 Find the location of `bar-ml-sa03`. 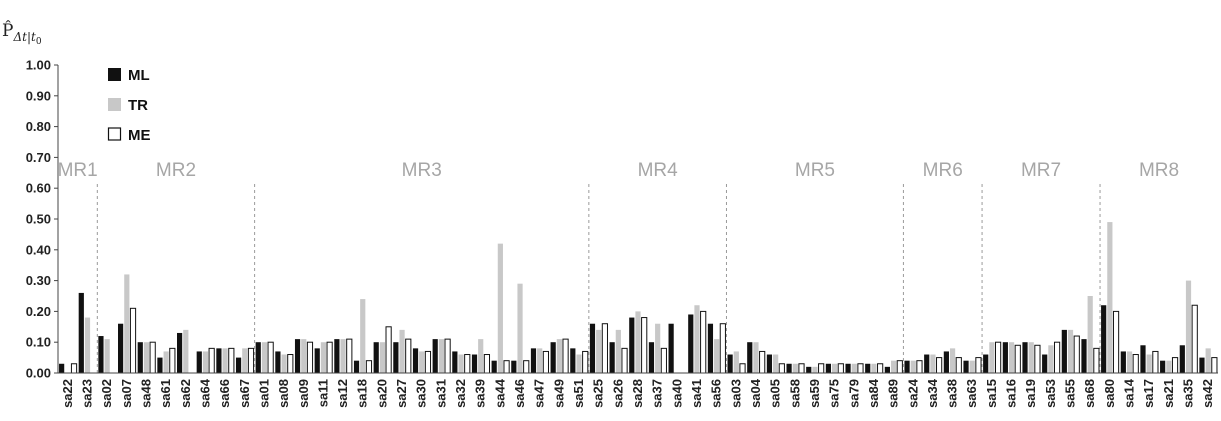

bar-ml-sa03 is located at coordinates (730, 363).